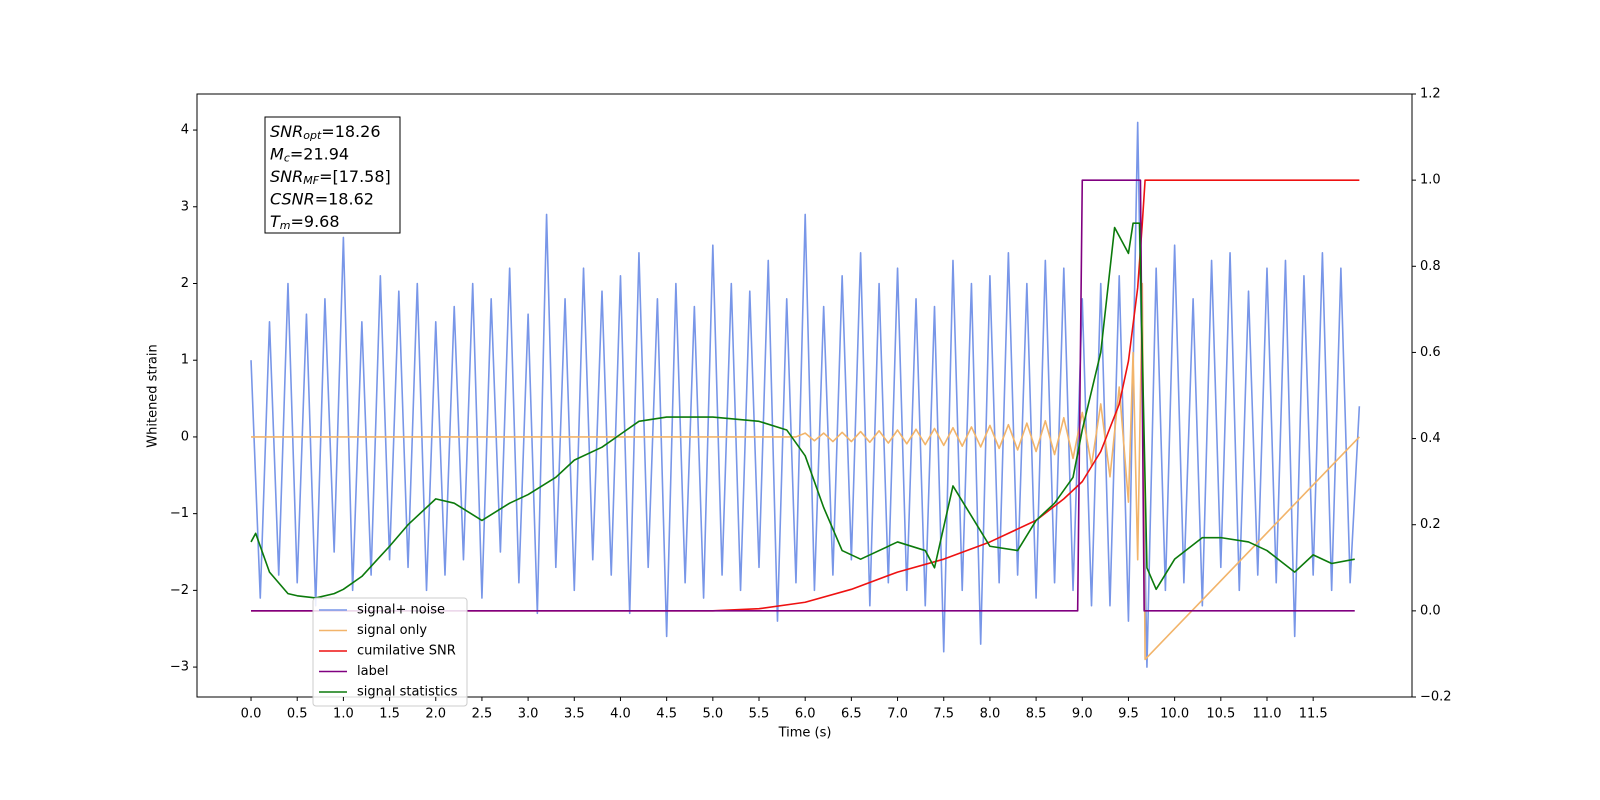 The image size is (1600, 800). I want to click on y2-tick-label: 1.2, so click(1430, 94).